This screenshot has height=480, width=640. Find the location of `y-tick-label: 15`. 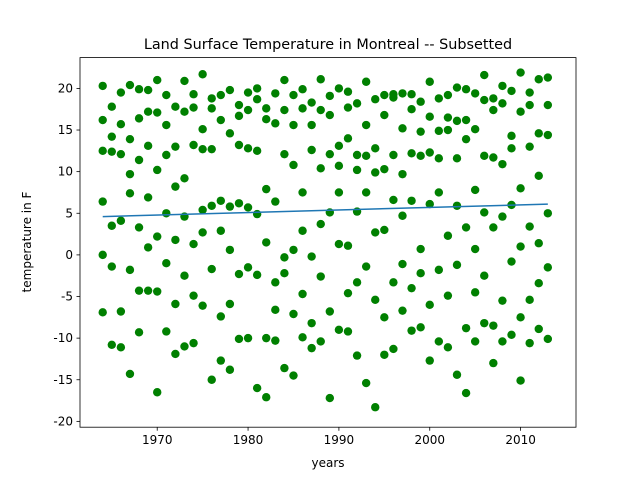

y-tick-label: 15 is located at coordinates (65, 130).